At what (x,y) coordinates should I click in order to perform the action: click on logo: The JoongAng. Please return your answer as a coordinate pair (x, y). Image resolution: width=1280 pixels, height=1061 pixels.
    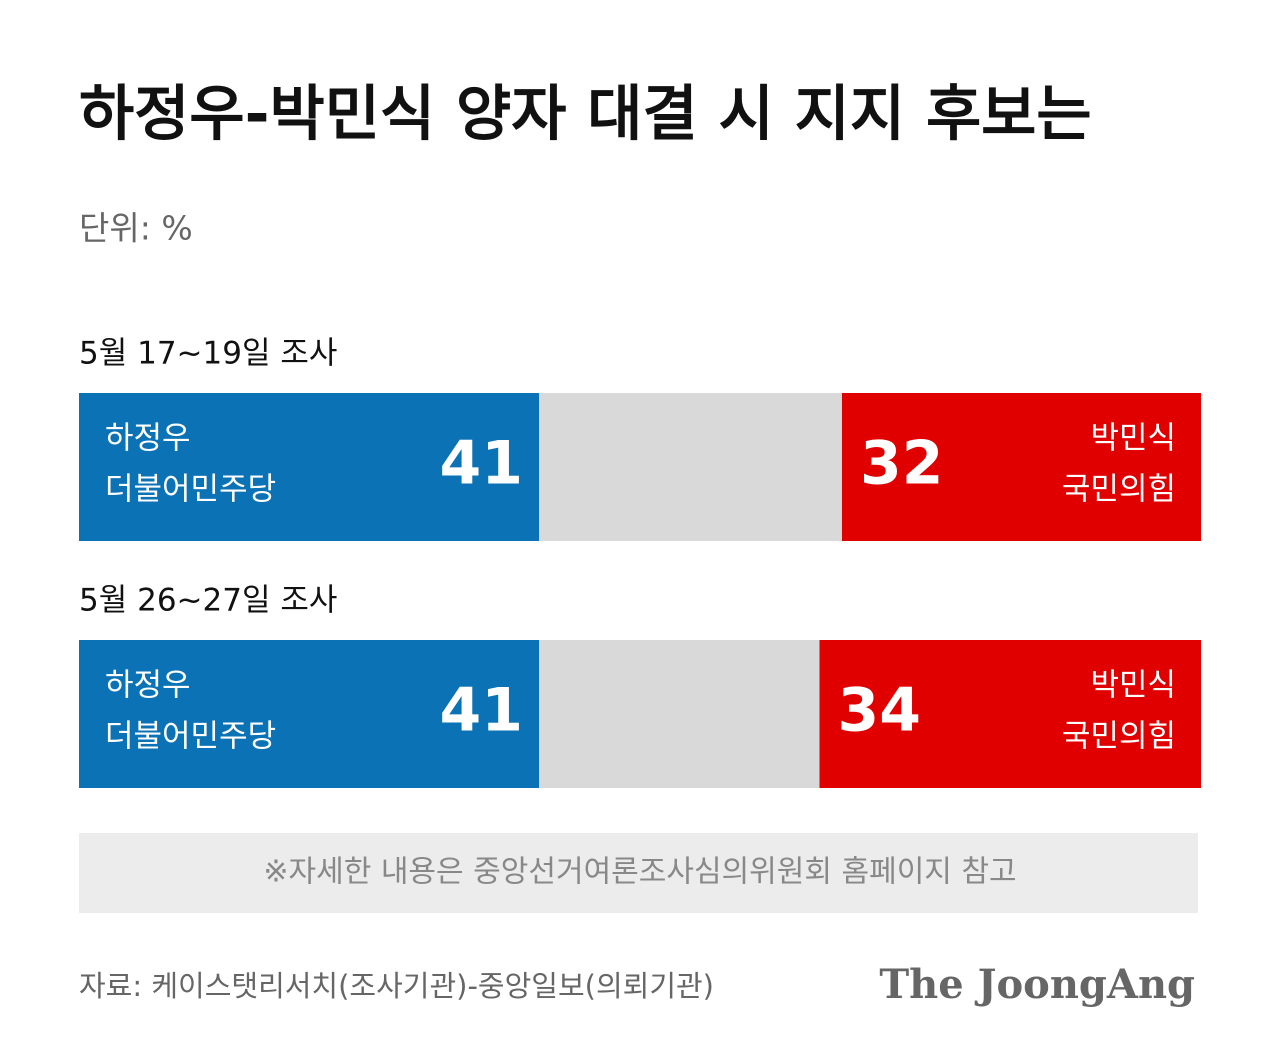
    Looking at the image, I should click on (1037, 984).